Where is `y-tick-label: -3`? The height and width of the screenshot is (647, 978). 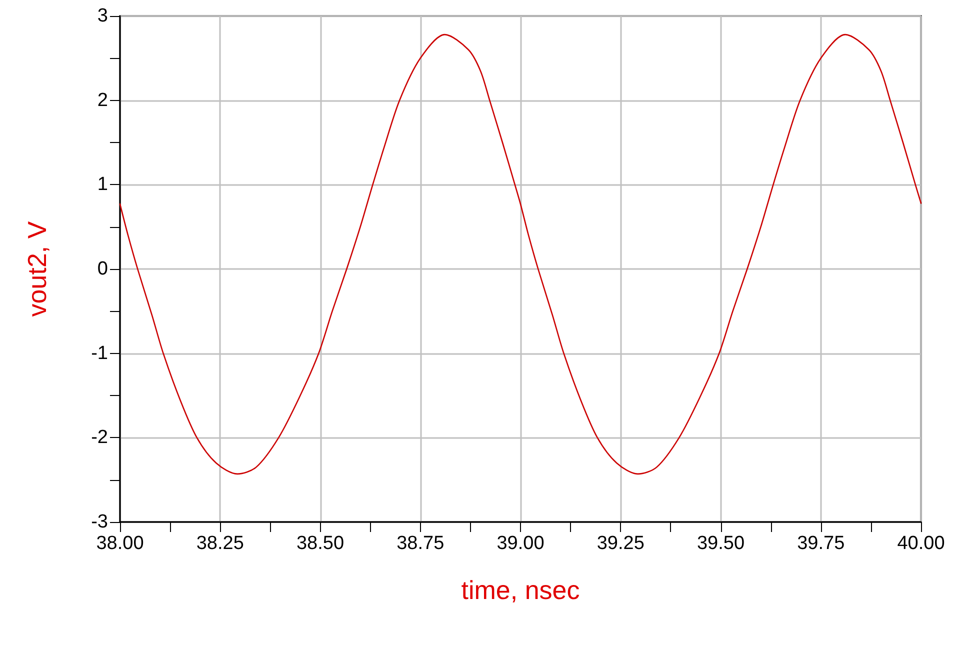
y-tick-label: -3 is located at coordinates (99, 522).